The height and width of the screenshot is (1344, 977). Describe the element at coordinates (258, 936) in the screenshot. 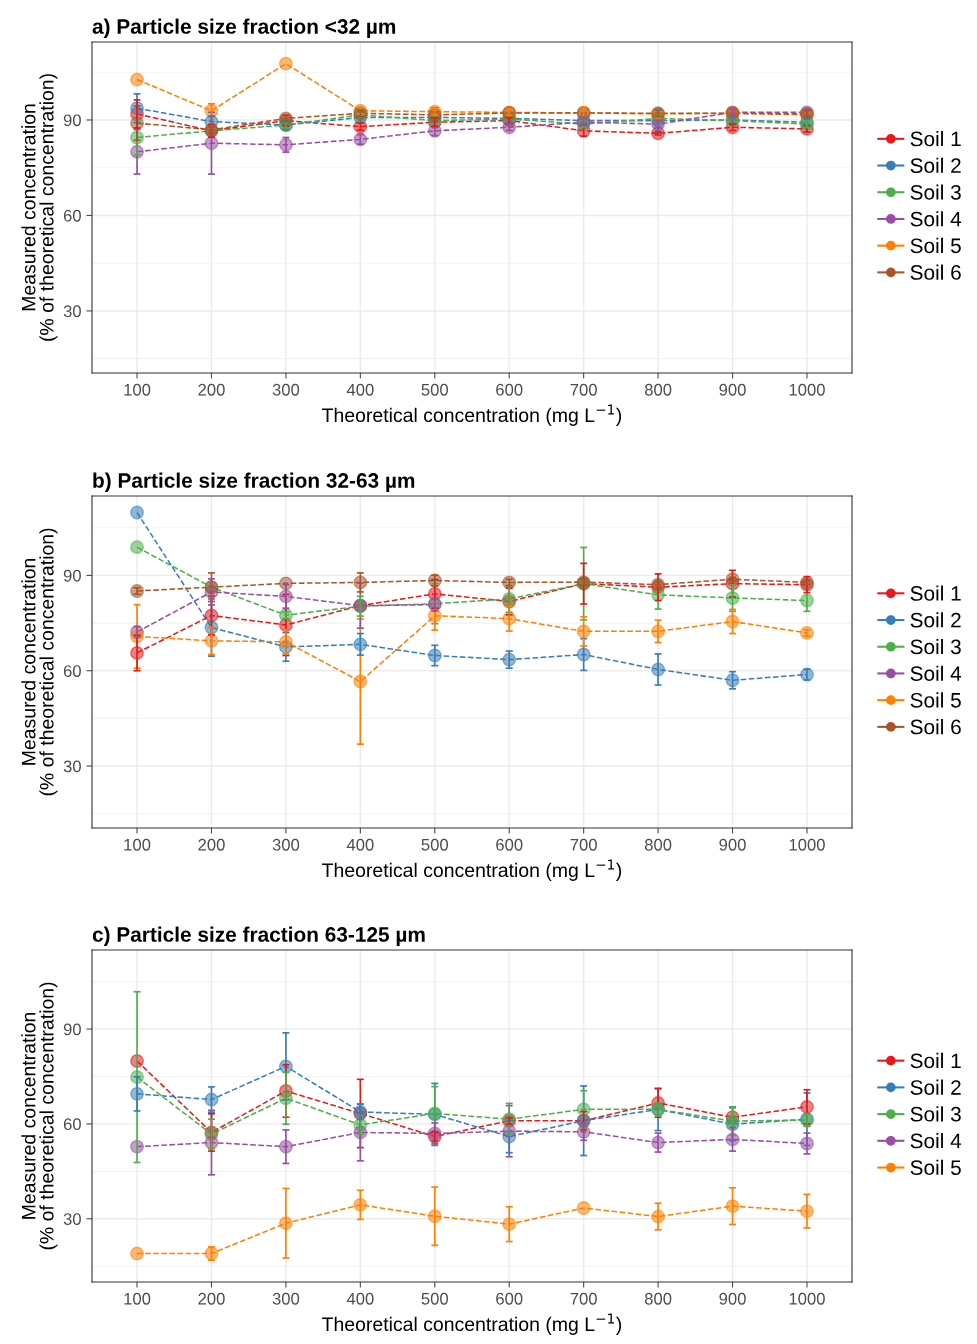

I see `chart-title: c) Particle size fraction 63-125 µm` at that location.